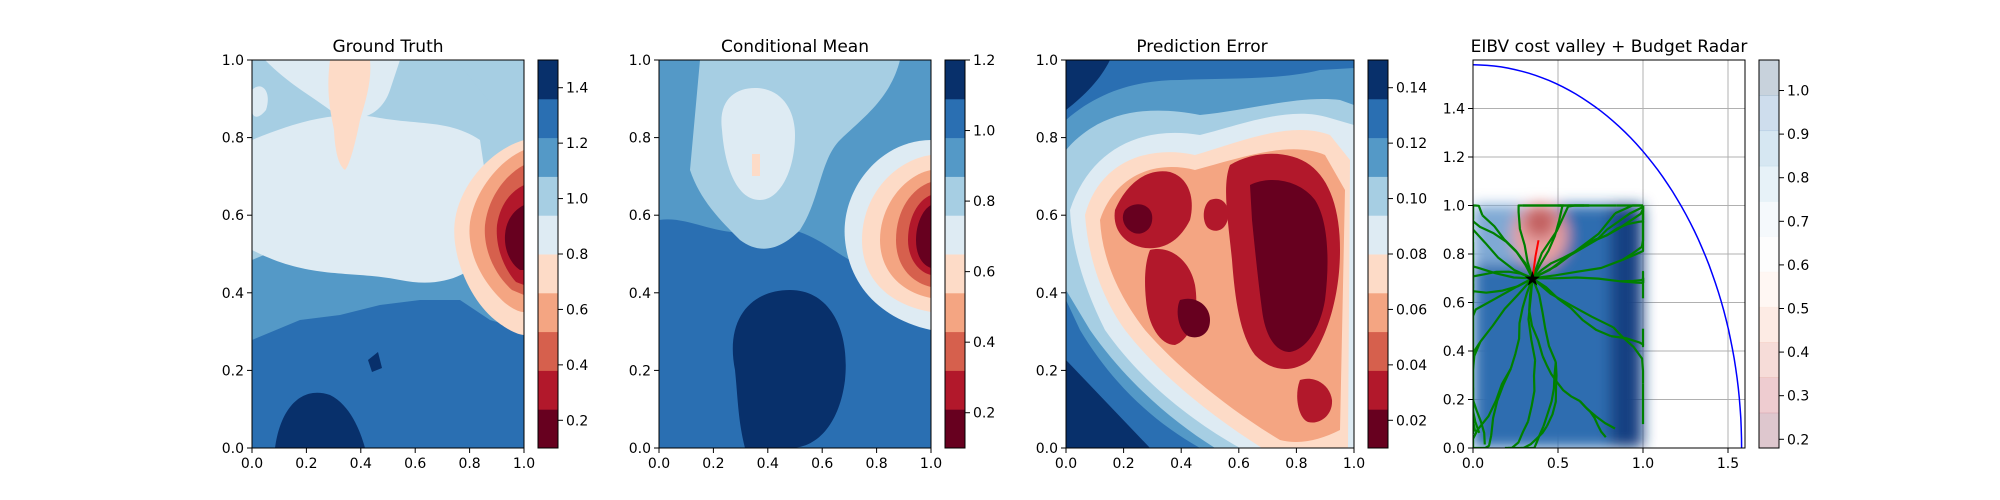  I want to click on colorbar-tick-label: 1.4, so click(577, 89).